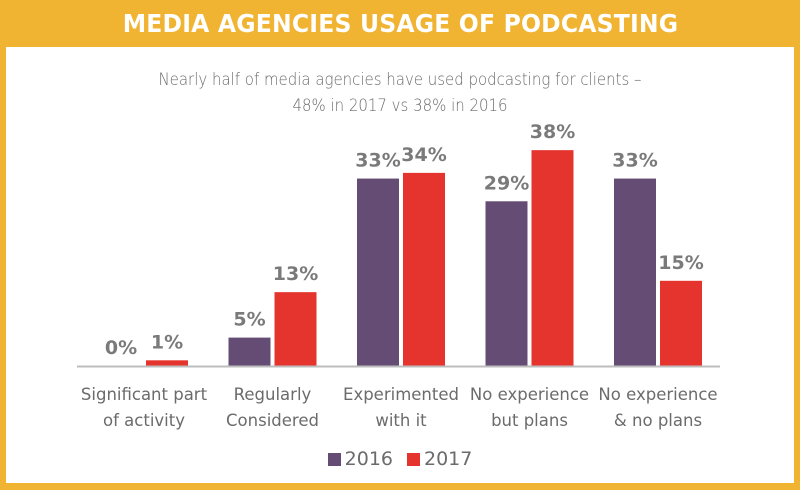 This screenshot has height=490, width=800. What do you see at coordinates (401, 420) in the screenshot?
I see `category-label-2-line-1: with it` at bounding box center [401, 420].